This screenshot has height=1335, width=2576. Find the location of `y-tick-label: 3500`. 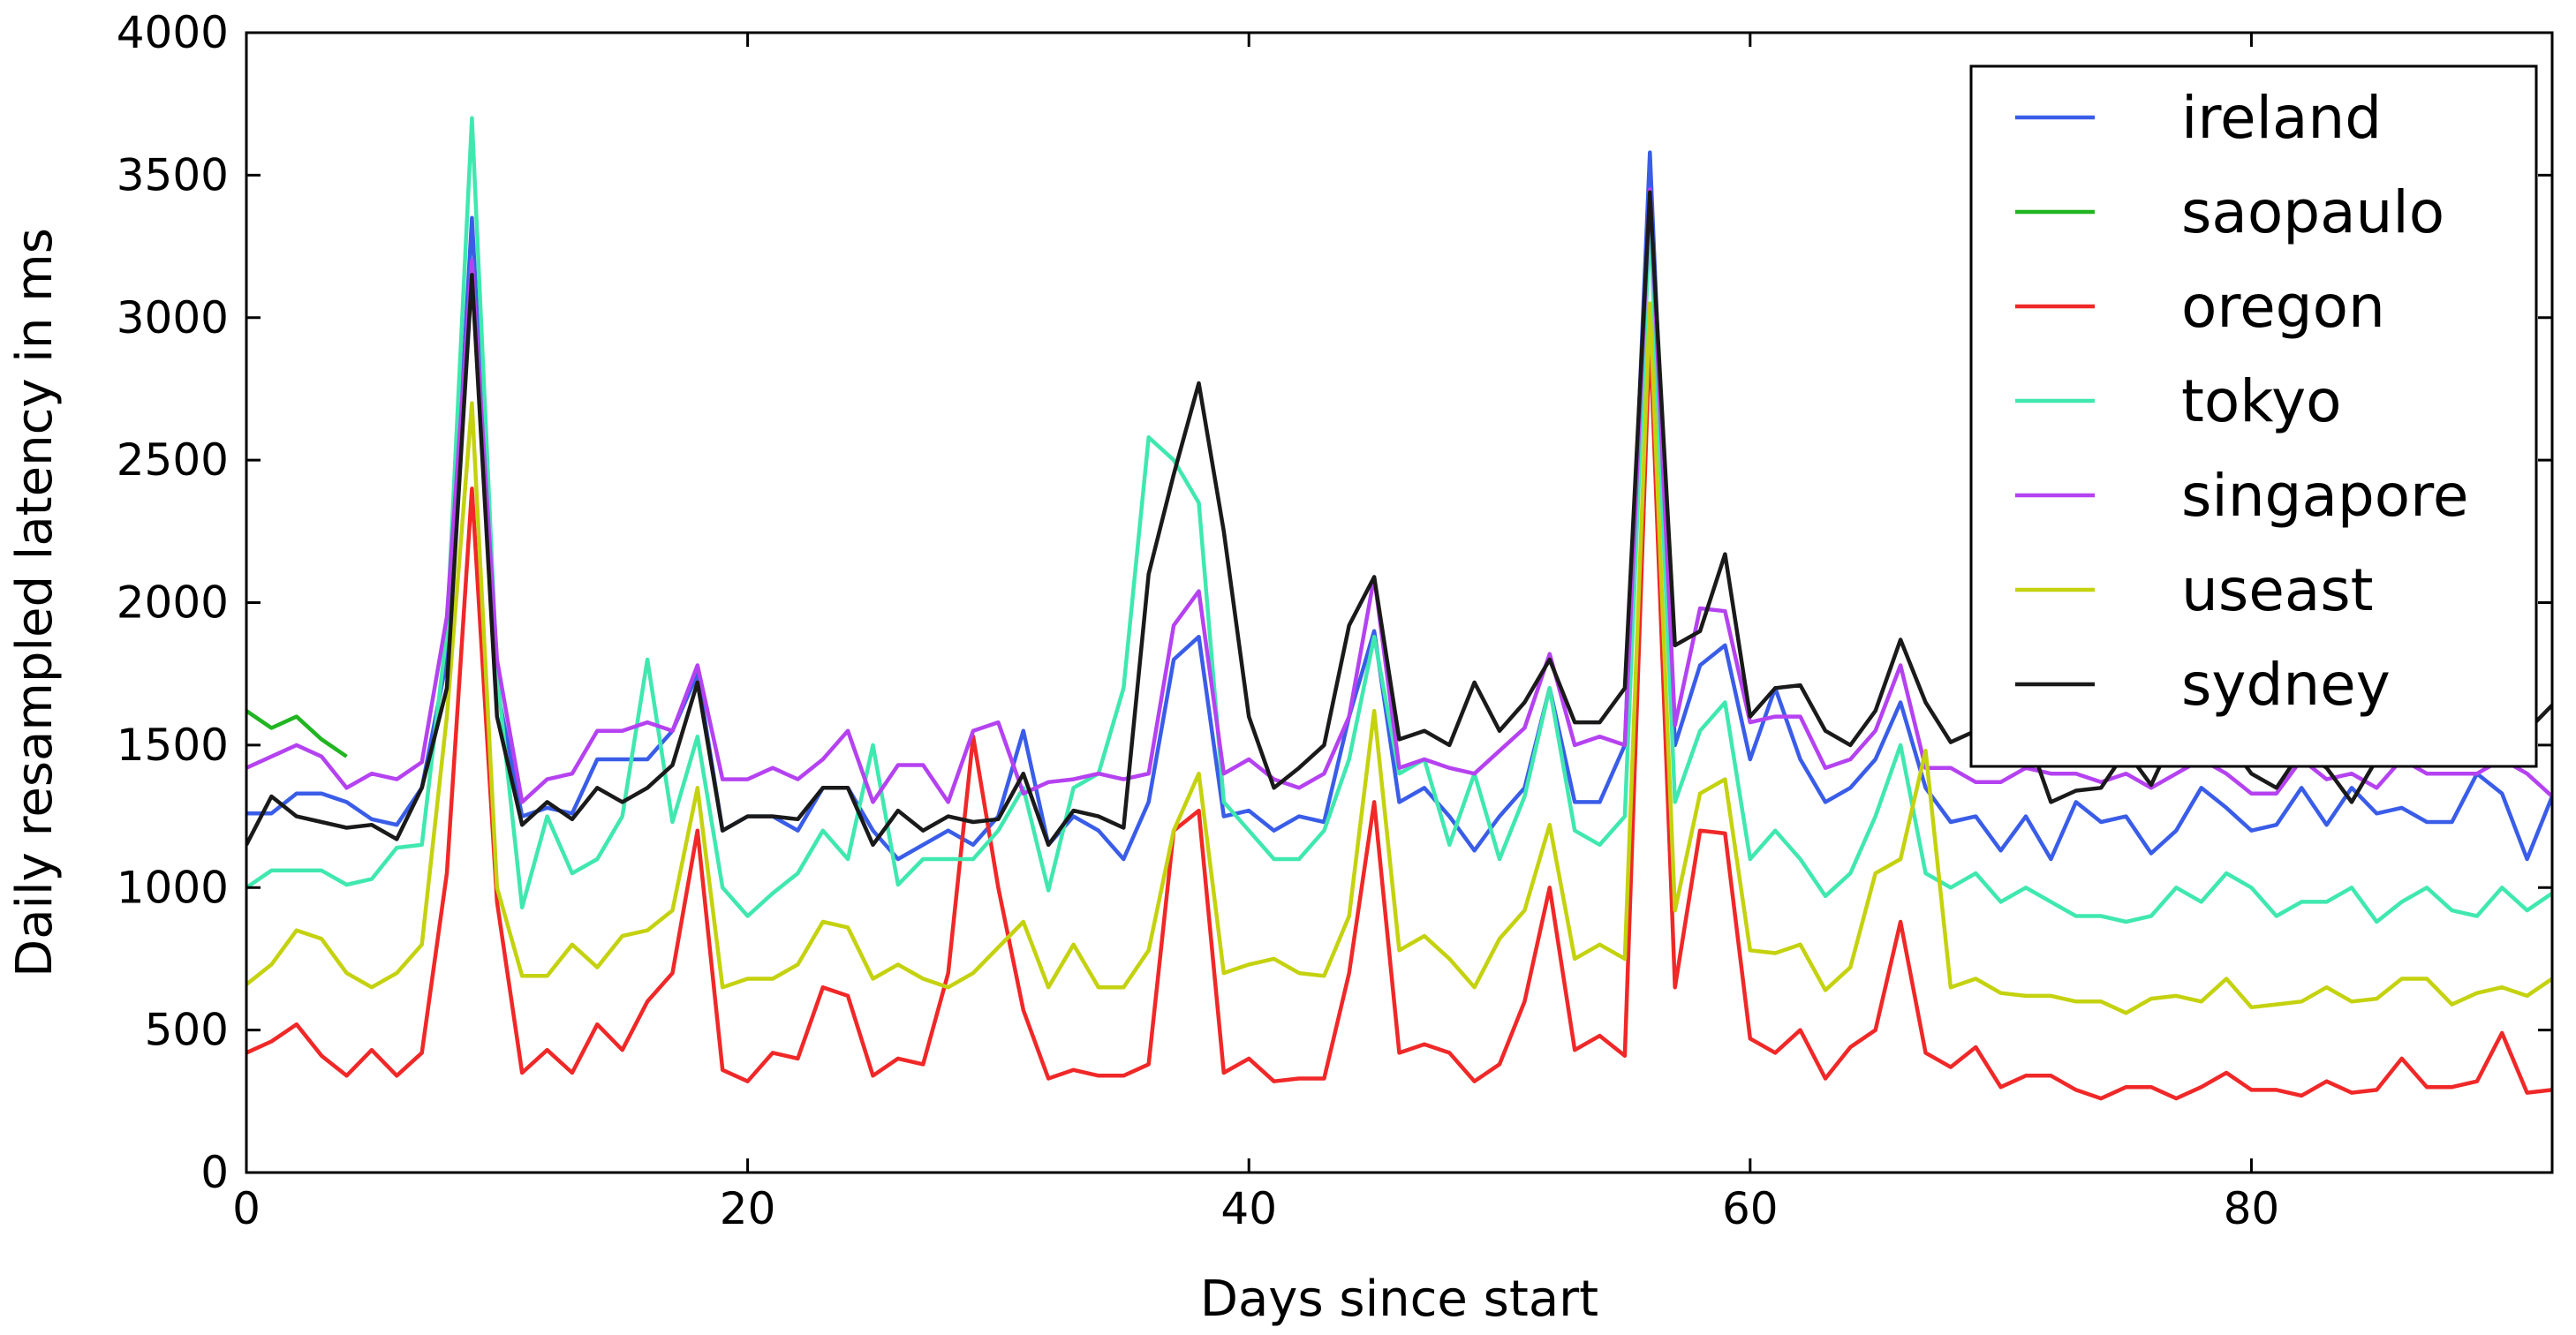

y-tick-label: 3500 is located at coordinates (173, 174).